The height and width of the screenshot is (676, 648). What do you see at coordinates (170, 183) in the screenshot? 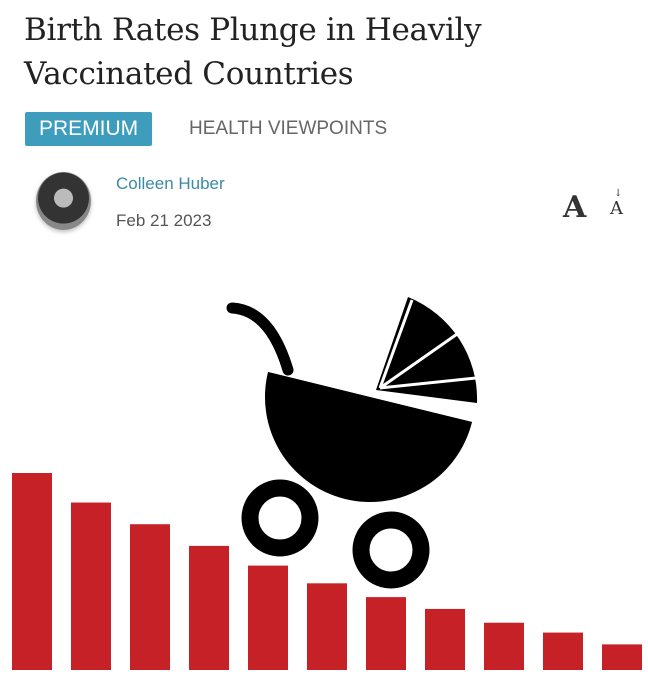
I see `author-link: Colleen Huber` at bounding box center [170, 183].